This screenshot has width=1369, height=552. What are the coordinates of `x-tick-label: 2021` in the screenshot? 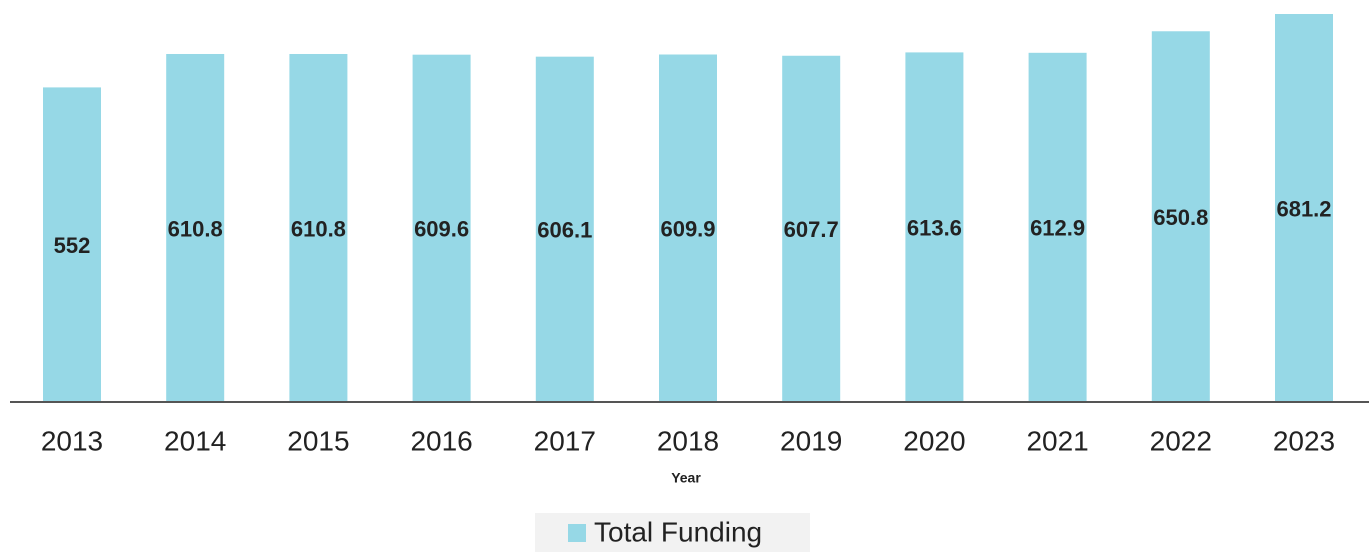 It's located at (1057, 440).